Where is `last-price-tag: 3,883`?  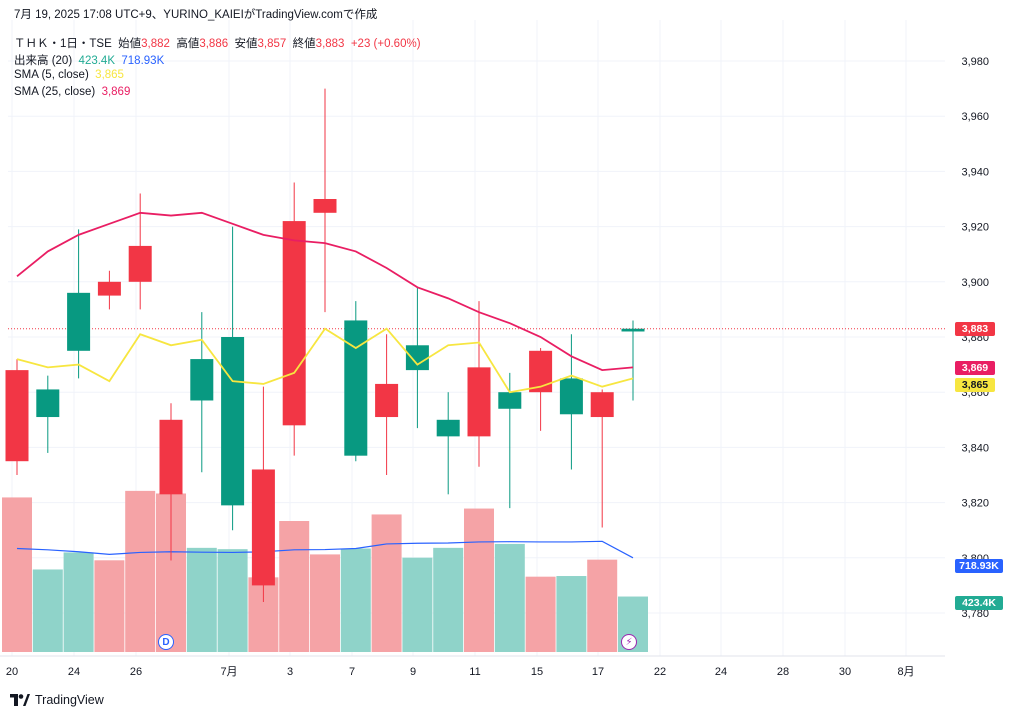
last-price-tag: 3,883 is located at coordinates (975, 329).